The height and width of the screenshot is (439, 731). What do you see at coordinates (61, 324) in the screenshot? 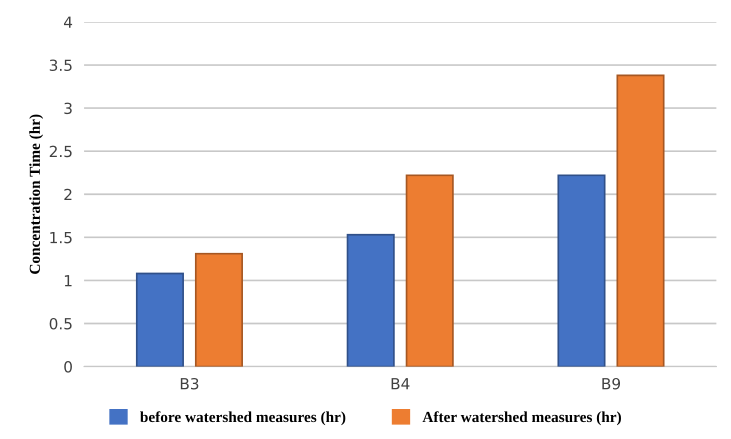
I see `y-tick-label: 0.5` at bounding box center [61, 324].